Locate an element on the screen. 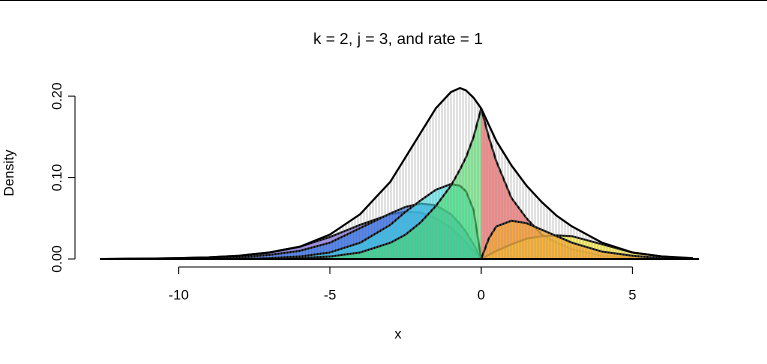 The width and height of the screenshot is (767, 364). chart-title: k = 2, j = 3, and rate = 1 is located at coordinates (398, 39).